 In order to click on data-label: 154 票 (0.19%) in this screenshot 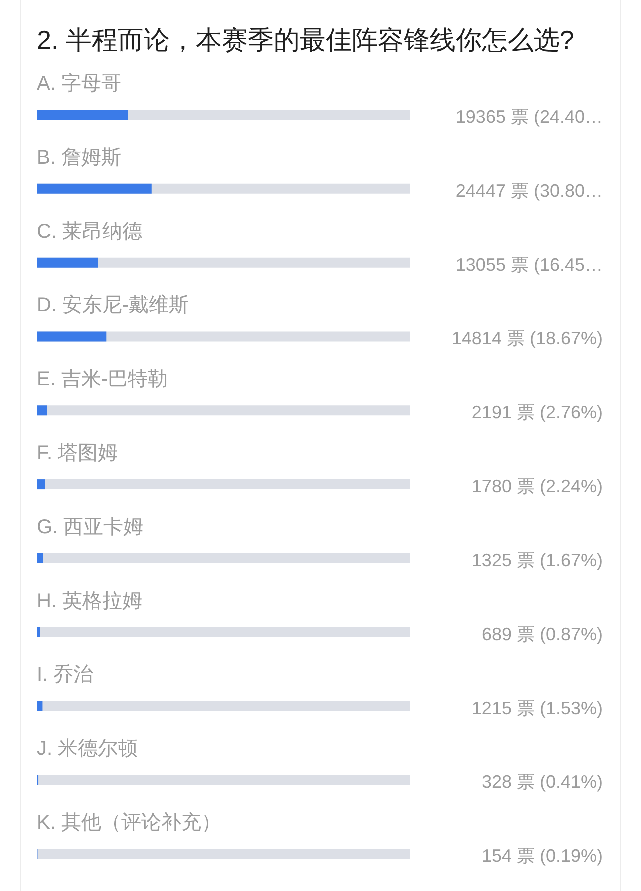, I will do `click(542, 856)`.